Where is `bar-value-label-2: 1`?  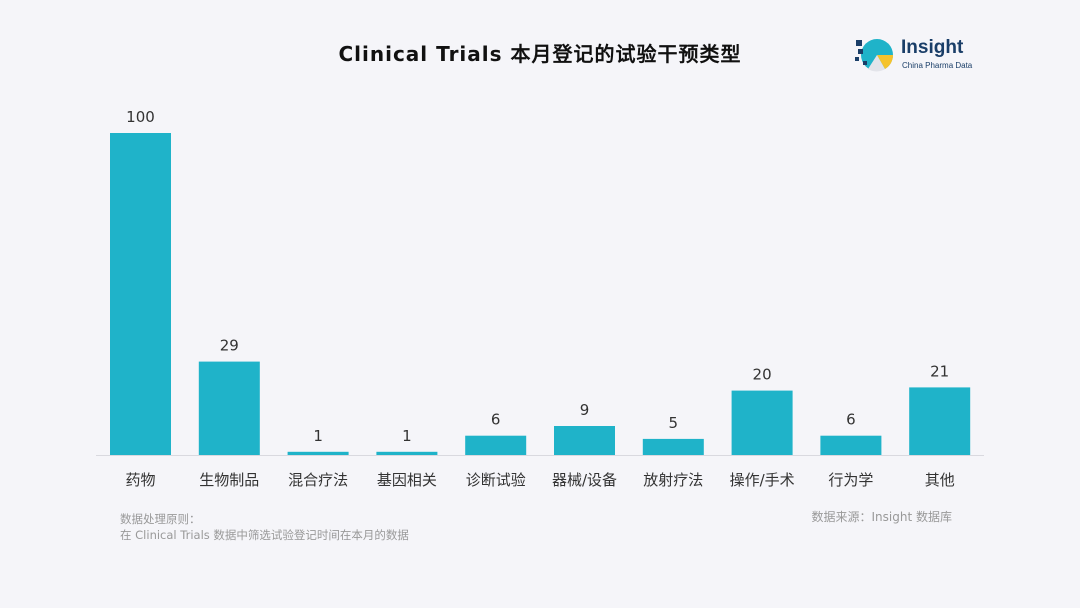 bar-value-label-2: 1 is located at coordinates (318, 436).